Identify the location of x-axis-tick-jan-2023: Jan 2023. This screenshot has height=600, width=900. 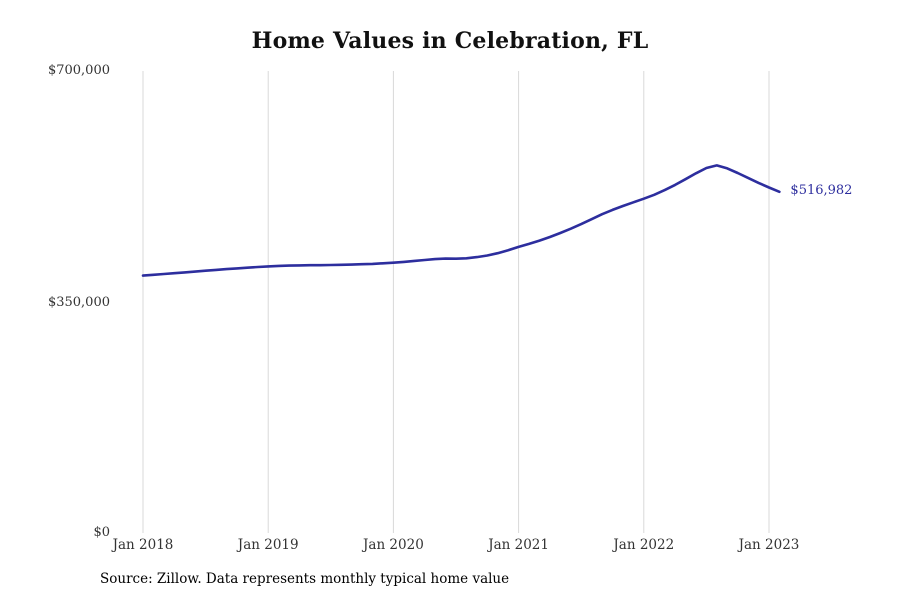
(769, 545).